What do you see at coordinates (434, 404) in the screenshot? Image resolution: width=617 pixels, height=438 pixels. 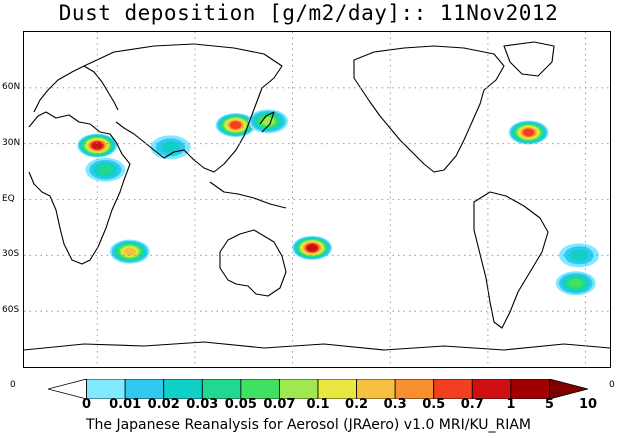 I see `colorbar-tick-label: 0.5` at bounding box center [434, 404].